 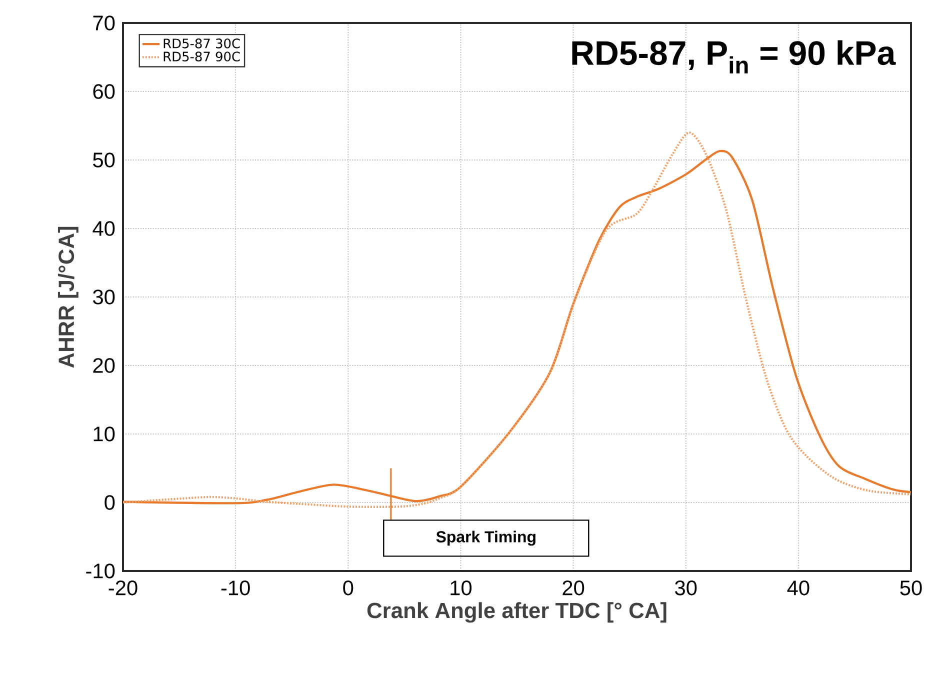 What do you see at coordinates (100, 571) in the screenshot?
I see `y-tick-label: -10` at bounding box center [100, 571].